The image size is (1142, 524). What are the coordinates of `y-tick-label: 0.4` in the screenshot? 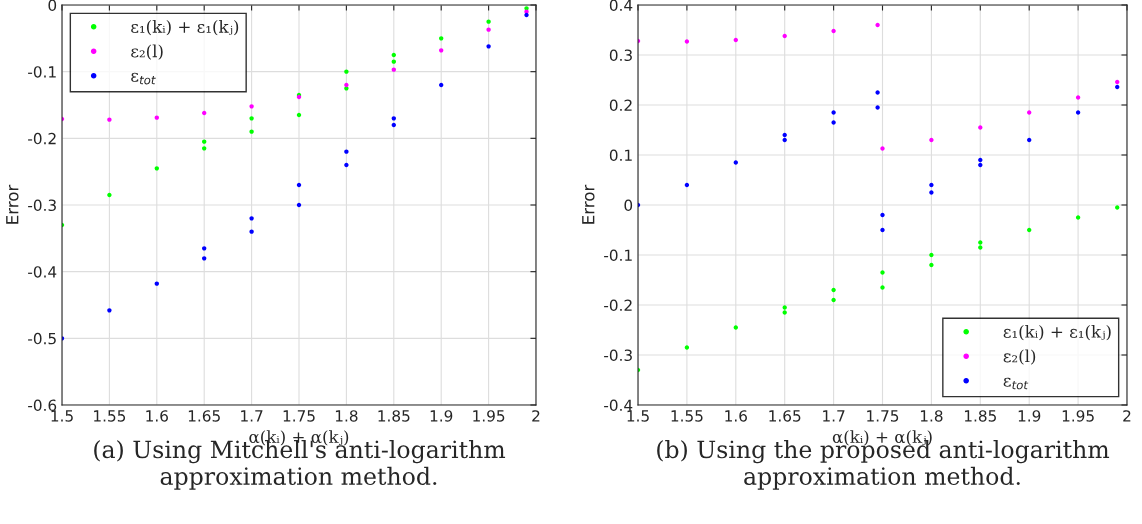 It's located at (621, 6).